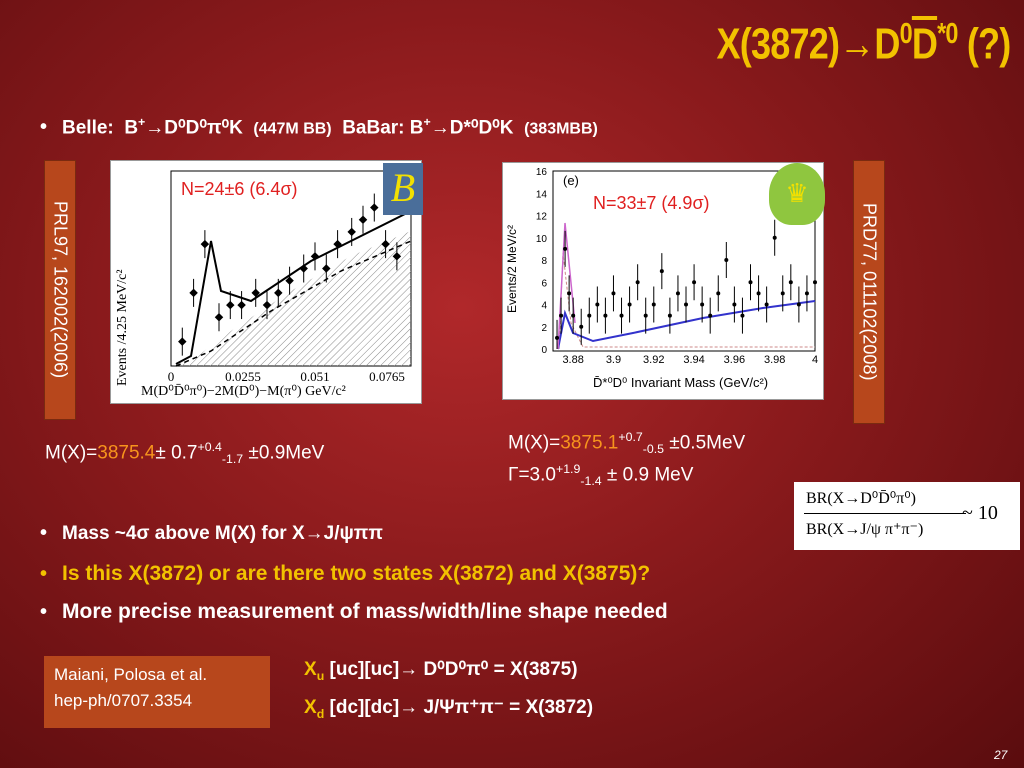 Image resolution: width=1024 pixels, height=768 pixels. I want to click on reference-arxiv: hep-ph/0707.3354, so click(123, 700).